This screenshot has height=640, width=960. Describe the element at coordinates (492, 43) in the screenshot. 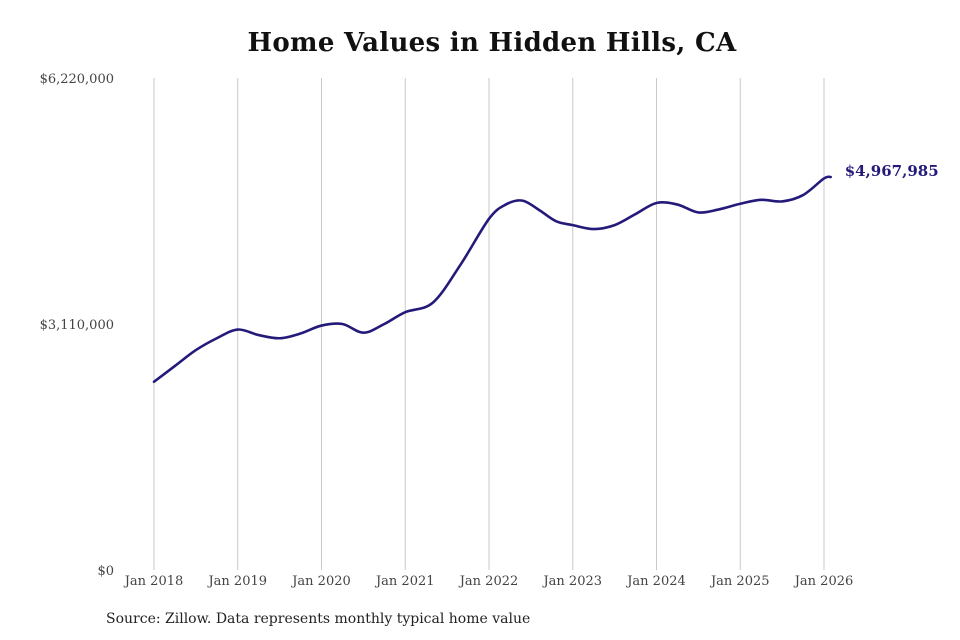

I see `chart-title: Home Values in Hidden Hills, CA` at that location.